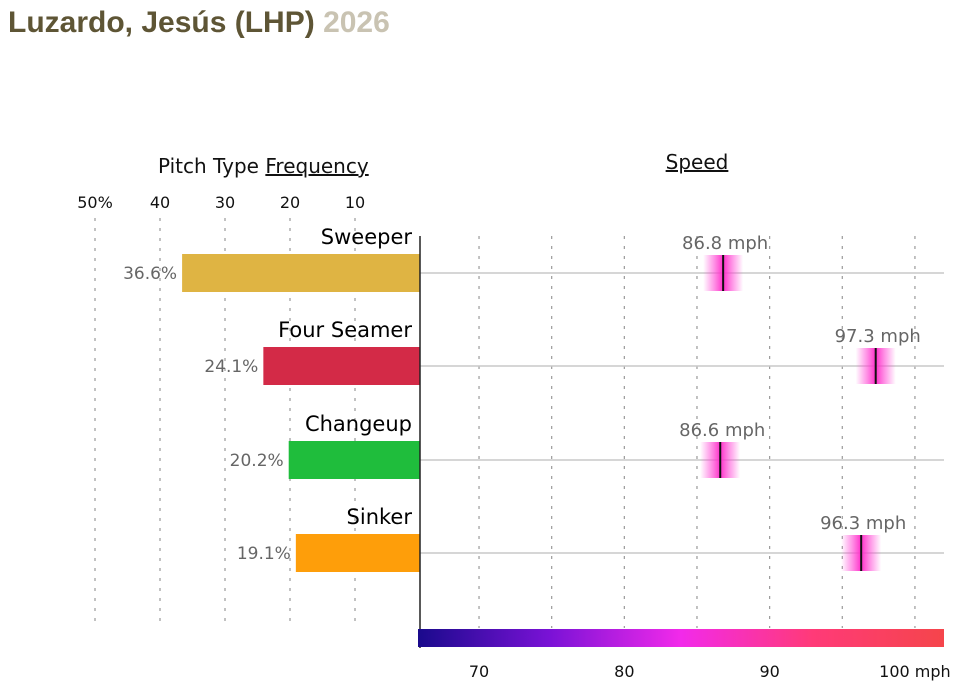 The image size is (960, 690). What do you see at coordinates (264, 554) in the screenshot?
I see `frequency-value-label: 19.1%` at bounding box center [264, 554].